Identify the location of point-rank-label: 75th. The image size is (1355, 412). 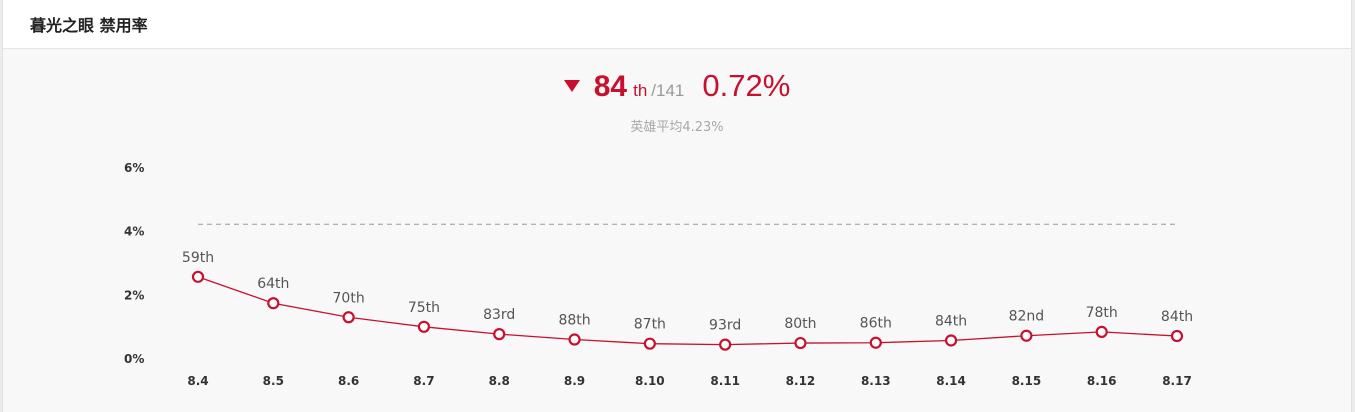
(424, 308).